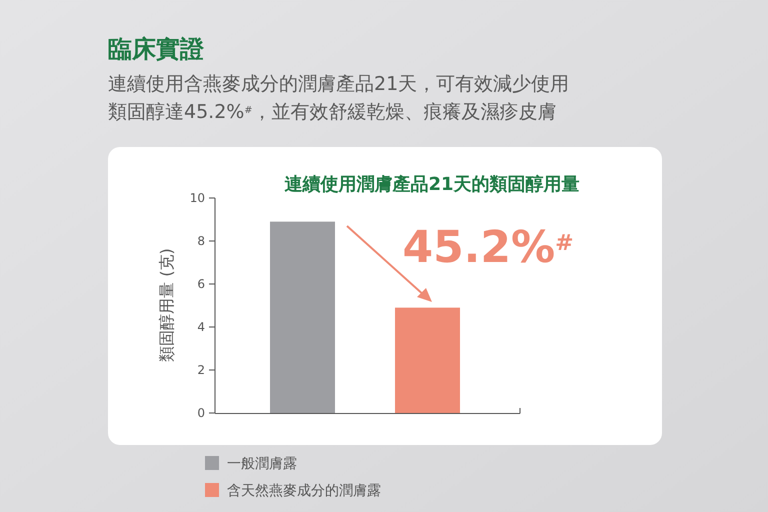 This screenshot has width=768, height=512. What do you see at coordinates (166, 305) in the screenshot?
I see `y-axis-title: 類固醇用量 (克)` at bounding box center [166, 305].